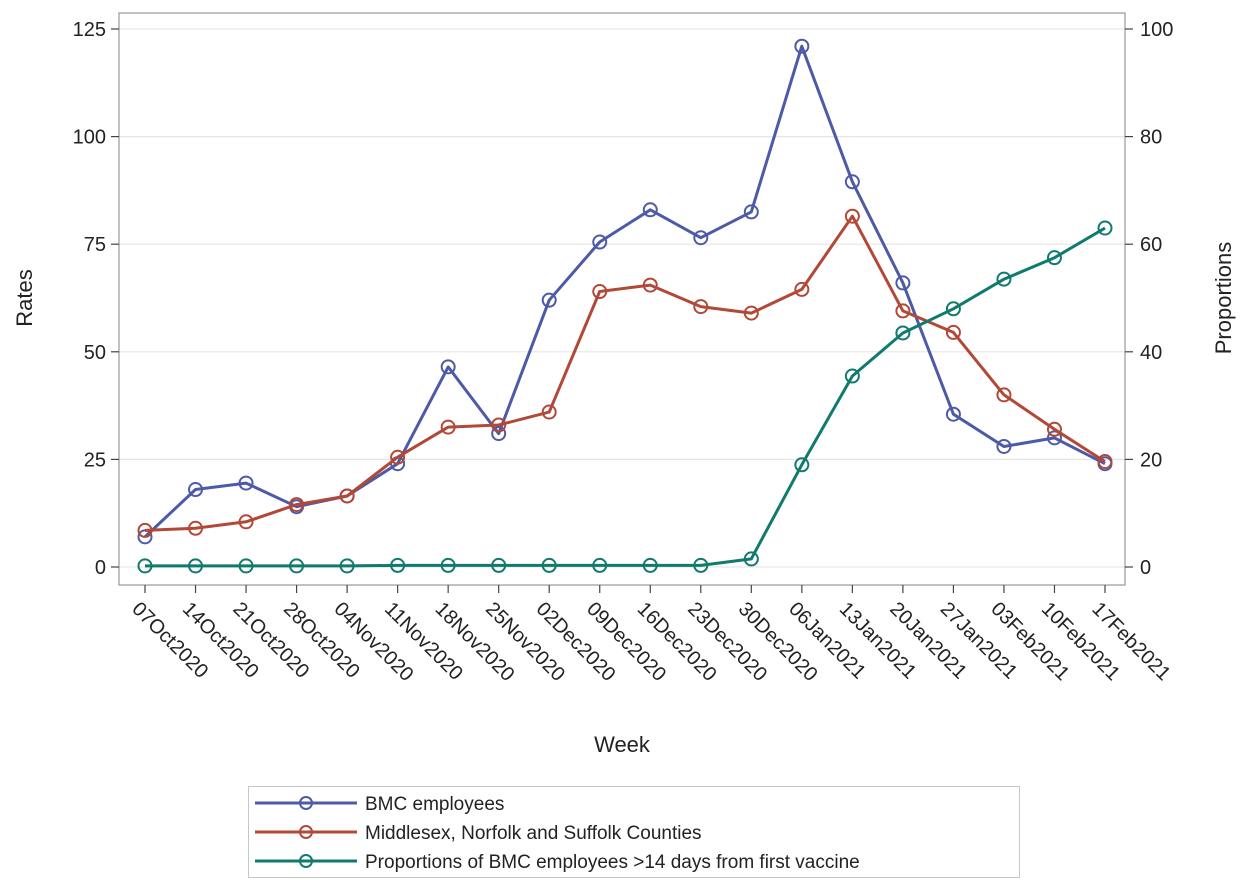 The height and width of the screenshot is (880, 1242). I want to click on y2-tick-label: 60, so click(1151, 245).